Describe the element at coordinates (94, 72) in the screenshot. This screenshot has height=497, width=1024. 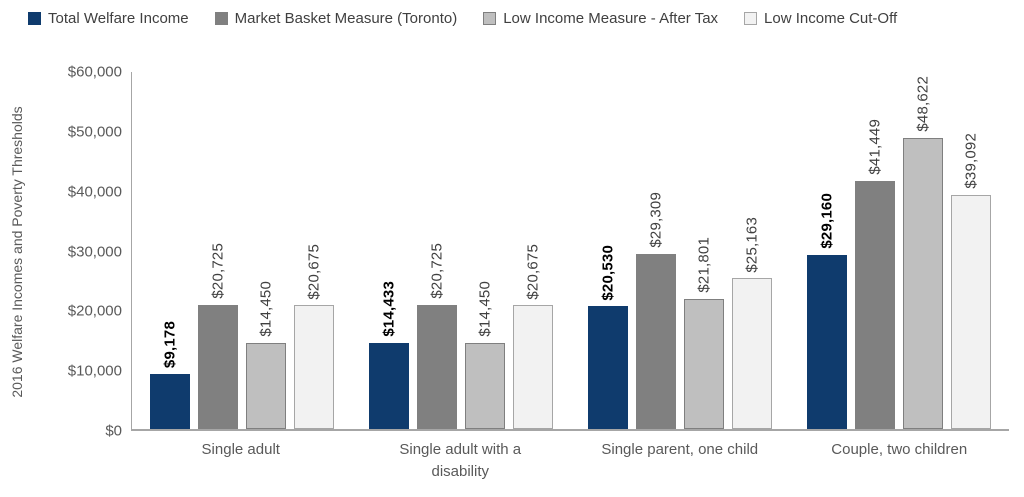
I see `y-axis-tick-label: $60,000` at that location.